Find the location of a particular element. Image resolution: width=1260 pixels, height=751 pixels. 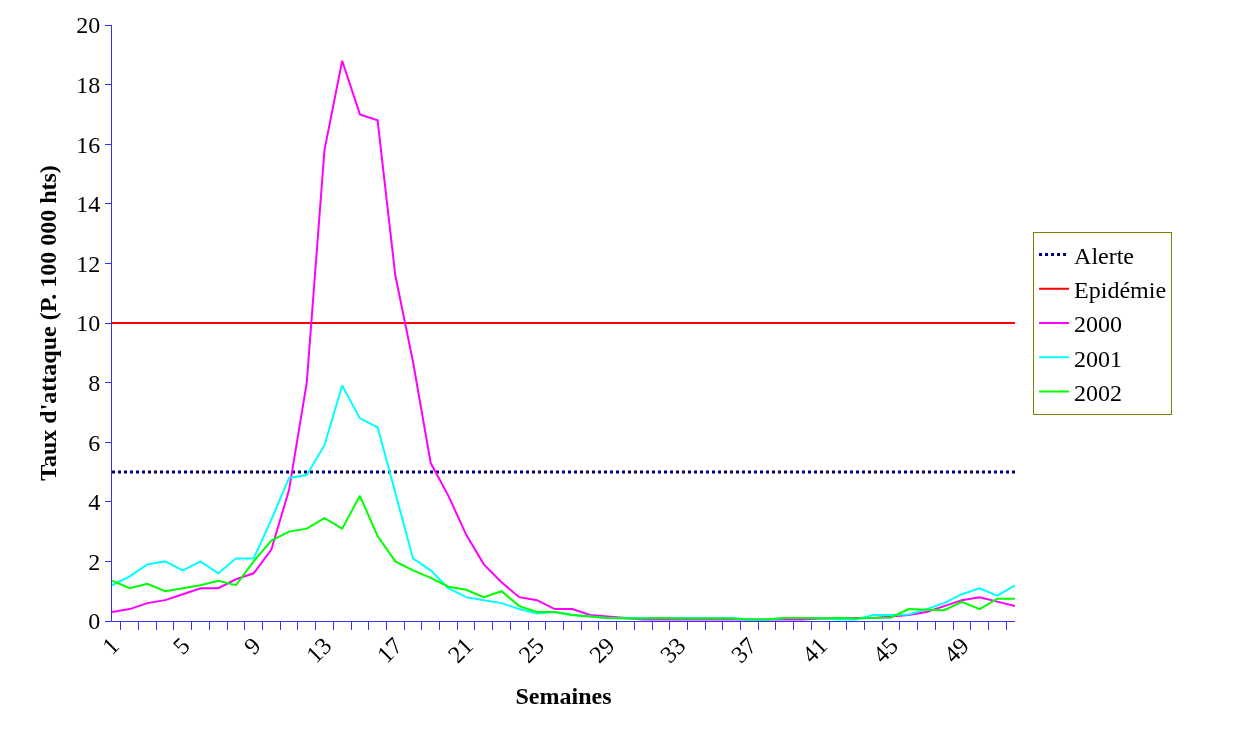

y-tick-label: 20 is located at coordinates (88, 25).